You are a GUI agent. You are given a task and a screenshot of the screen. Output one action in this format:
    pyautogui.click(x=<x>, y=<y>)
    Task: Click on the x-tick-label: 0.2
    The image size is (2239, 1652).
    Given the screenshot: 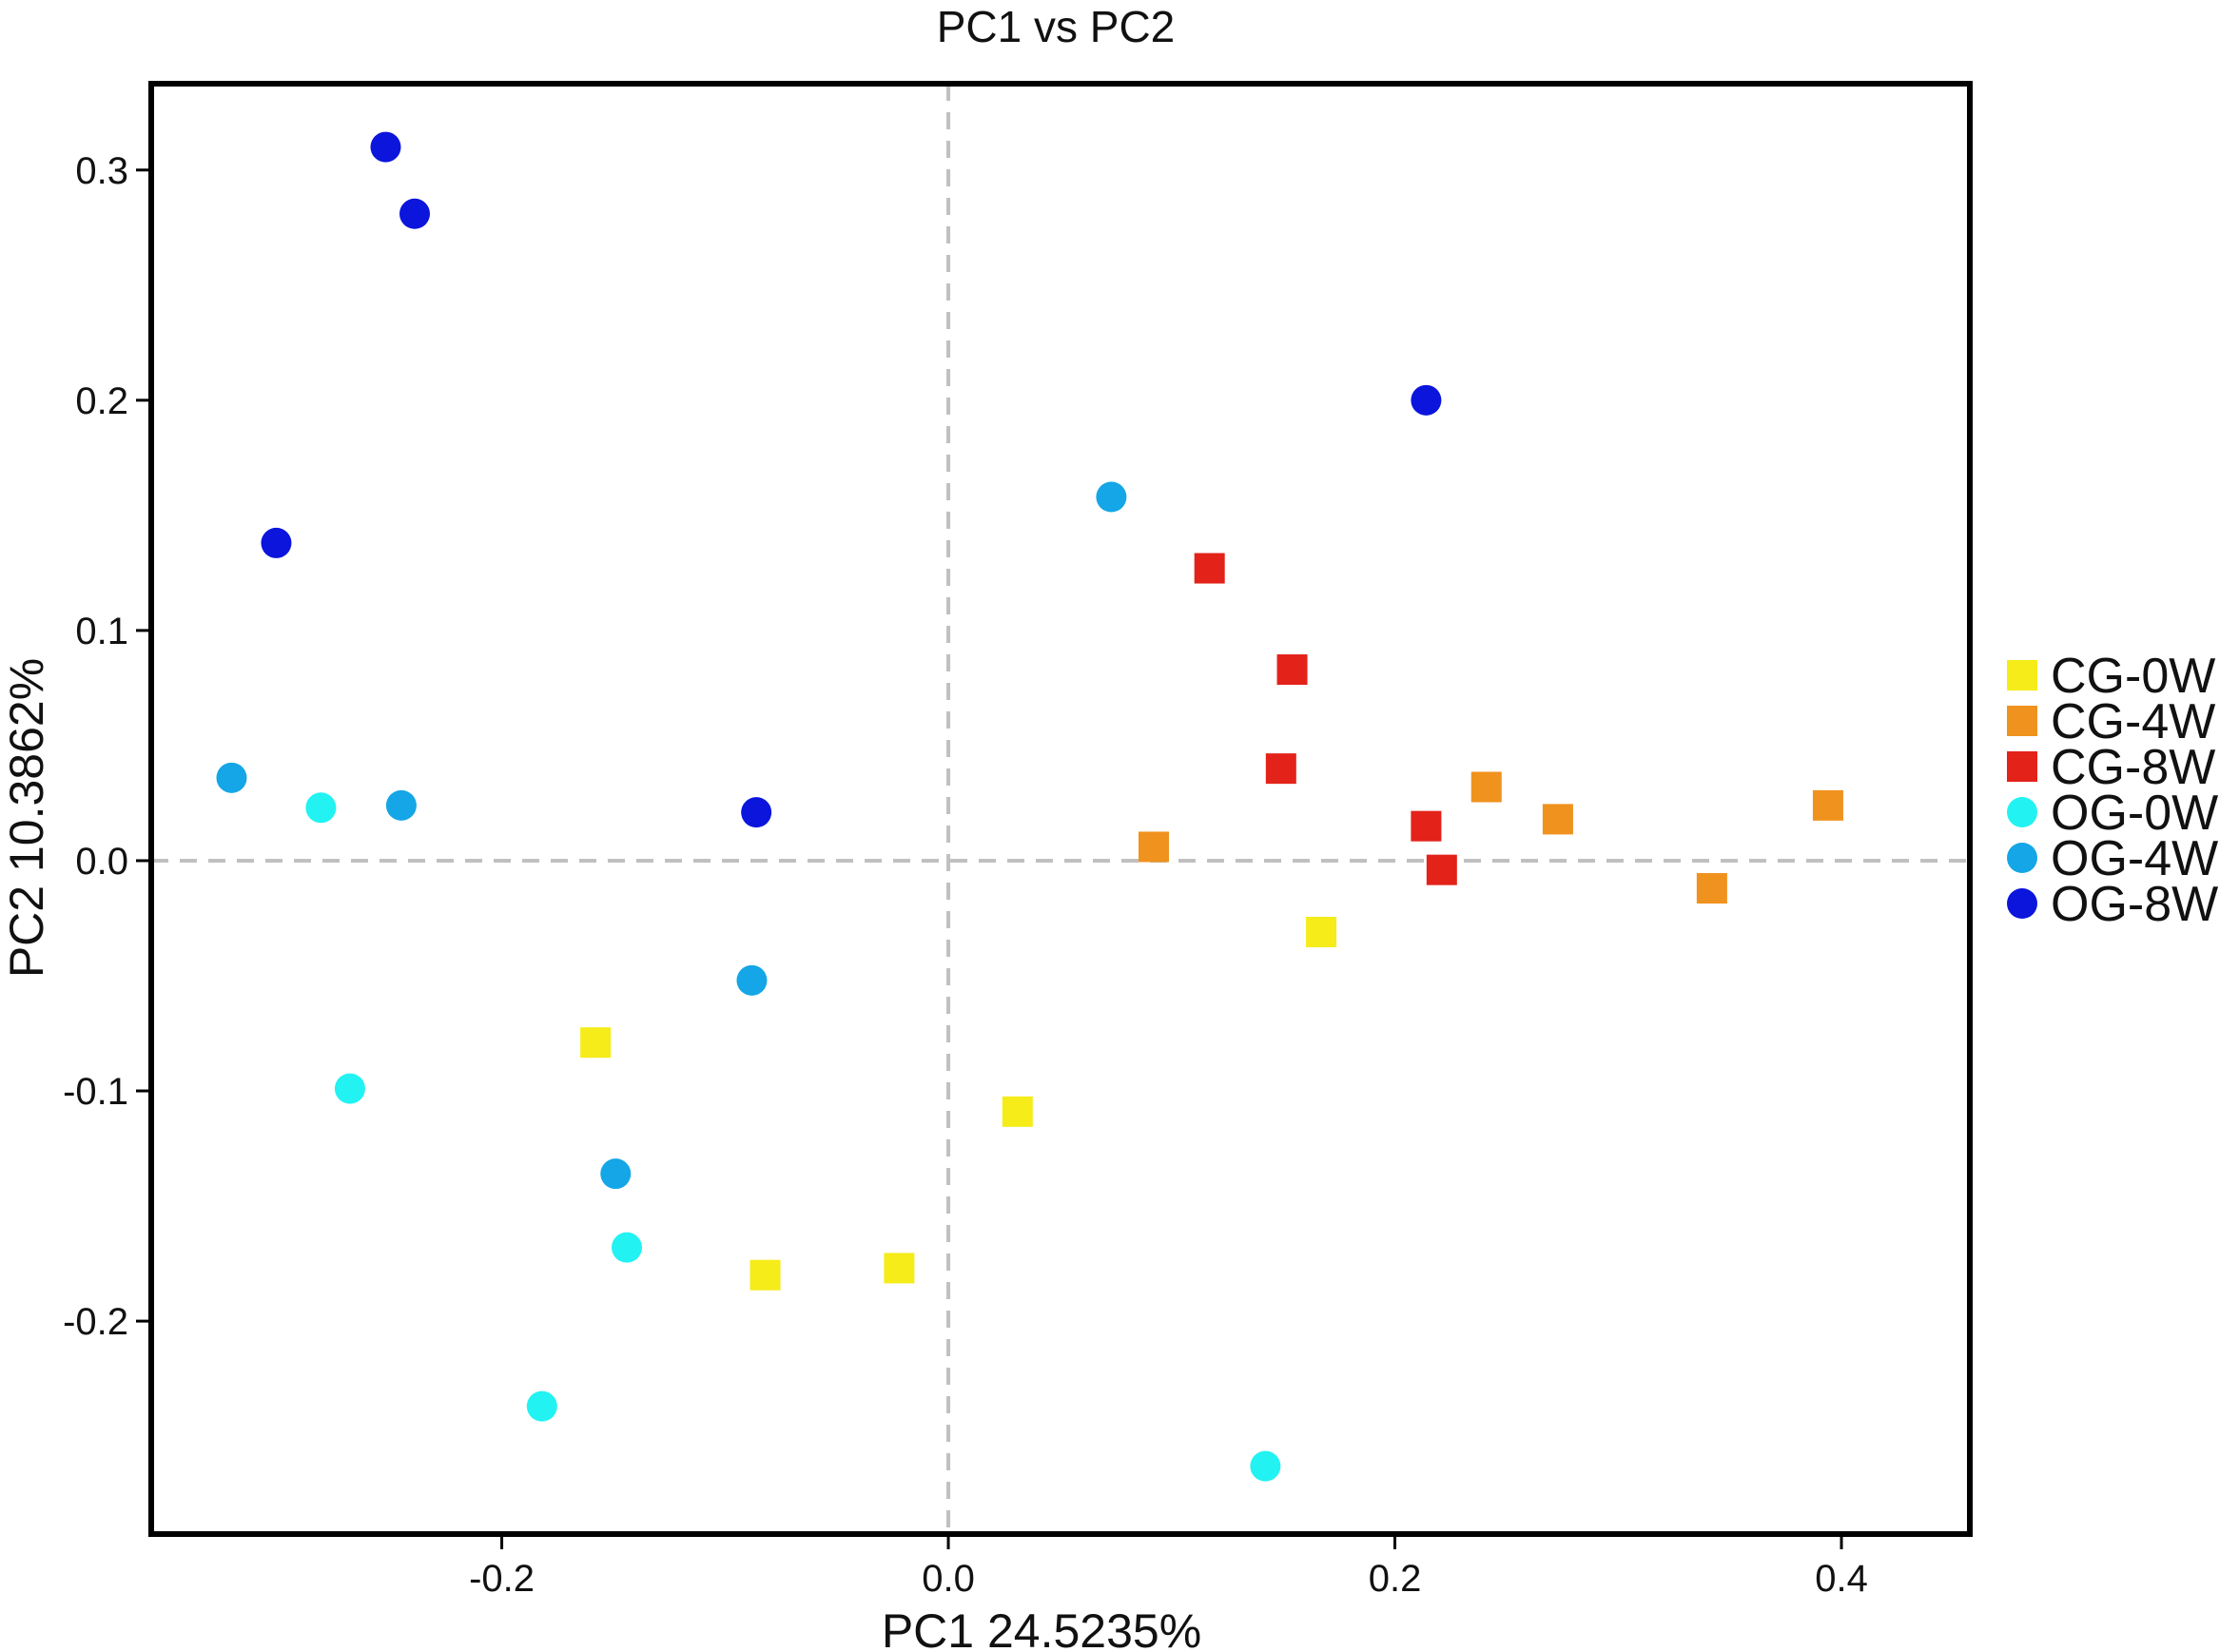 What is the action you would take?
    pyautogui.click(x=1395, y=1579)
    